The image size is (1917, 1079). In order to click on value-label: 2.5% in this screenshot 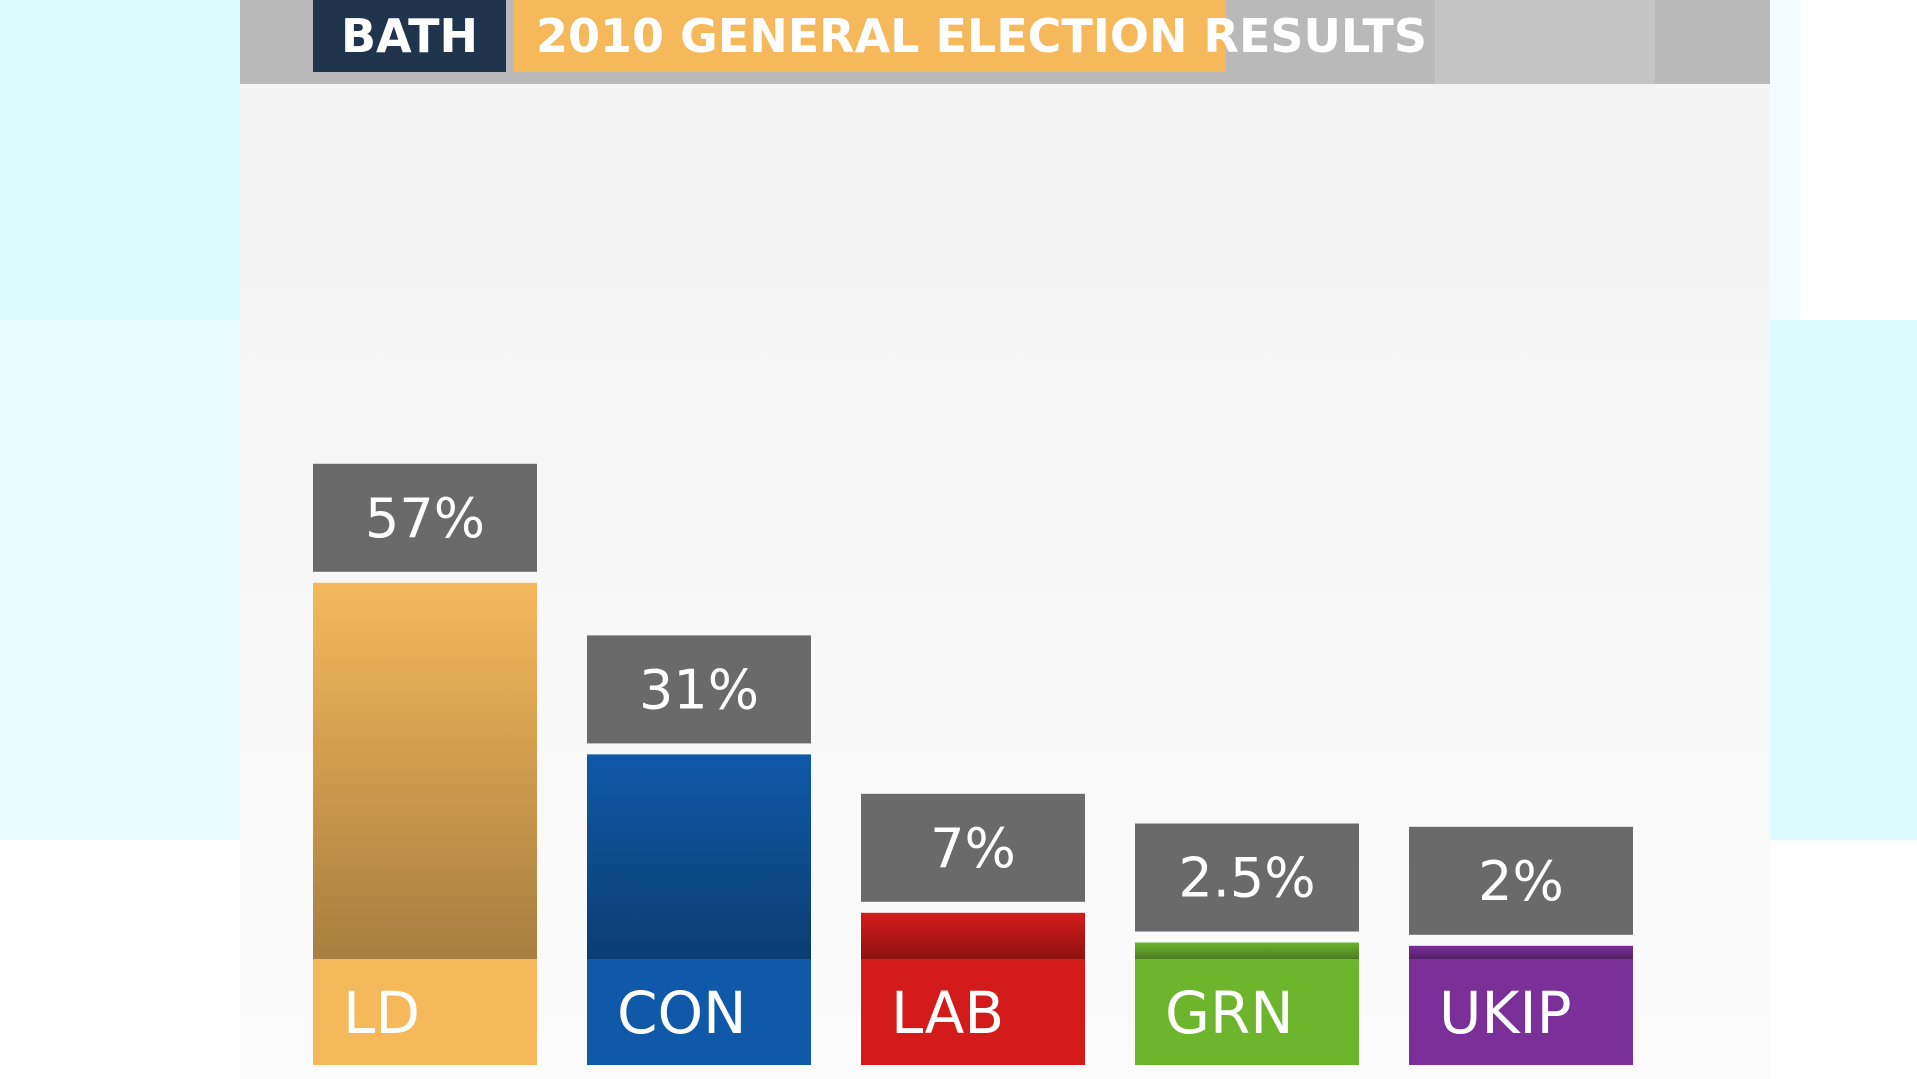, I will do `click(1246, 878)`.